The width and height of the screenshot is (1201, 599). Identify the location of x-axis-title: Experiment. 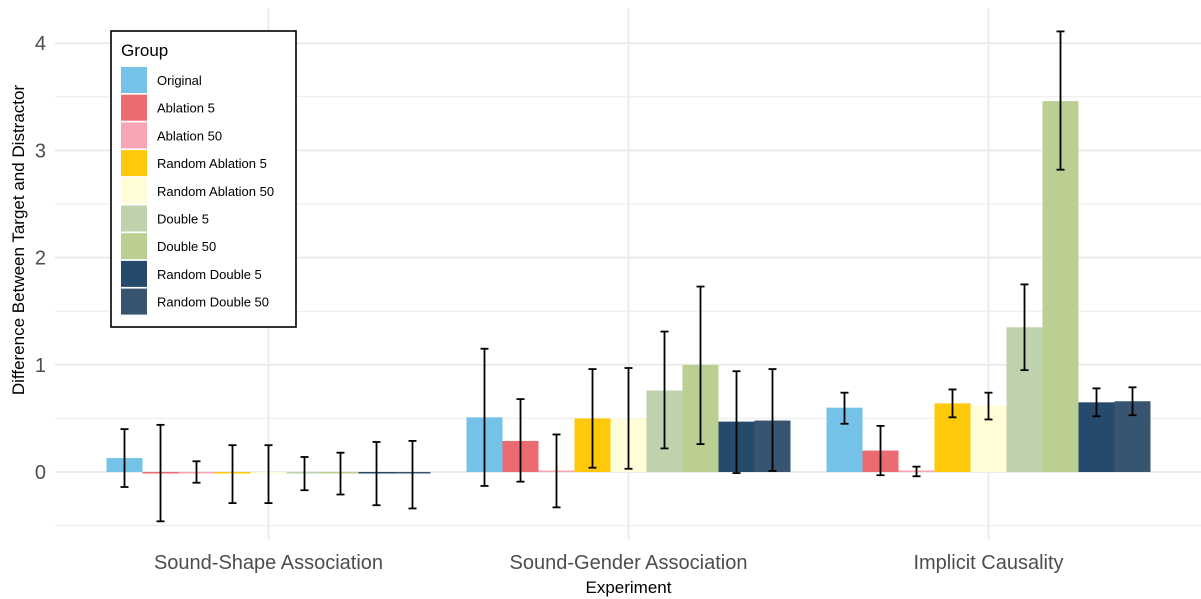
(629, 587).